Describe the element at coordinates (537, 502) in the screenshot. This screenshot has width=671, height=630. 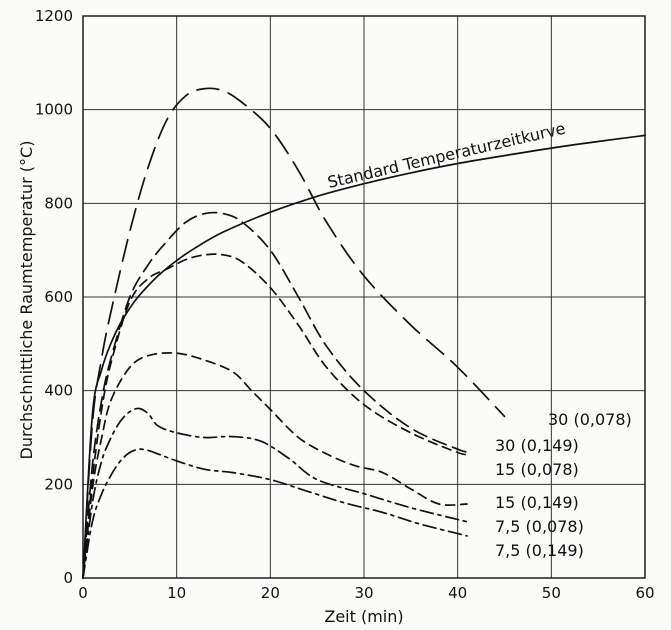
I see `series-label: 15 (0,149)` at that location.